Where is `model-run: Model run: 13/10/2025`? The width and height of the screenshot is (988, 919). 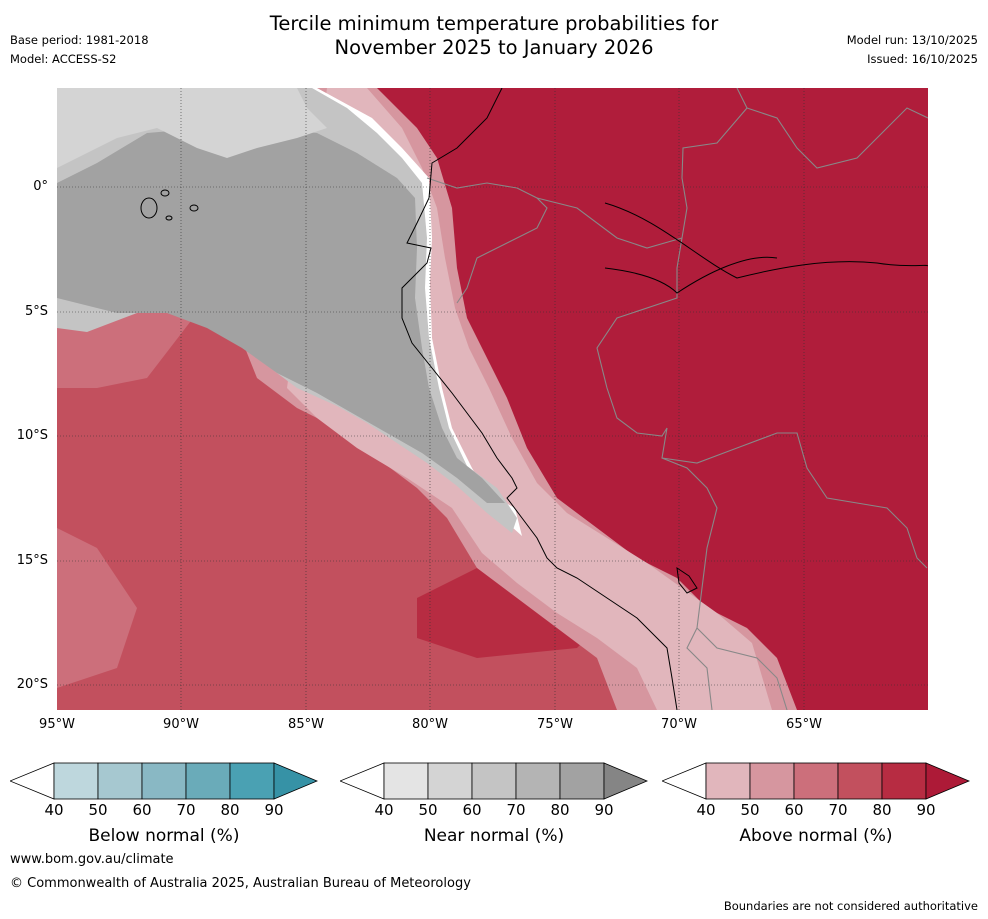
model-run: Model run: 13/10/2025 is located at coordinates (912, 40).